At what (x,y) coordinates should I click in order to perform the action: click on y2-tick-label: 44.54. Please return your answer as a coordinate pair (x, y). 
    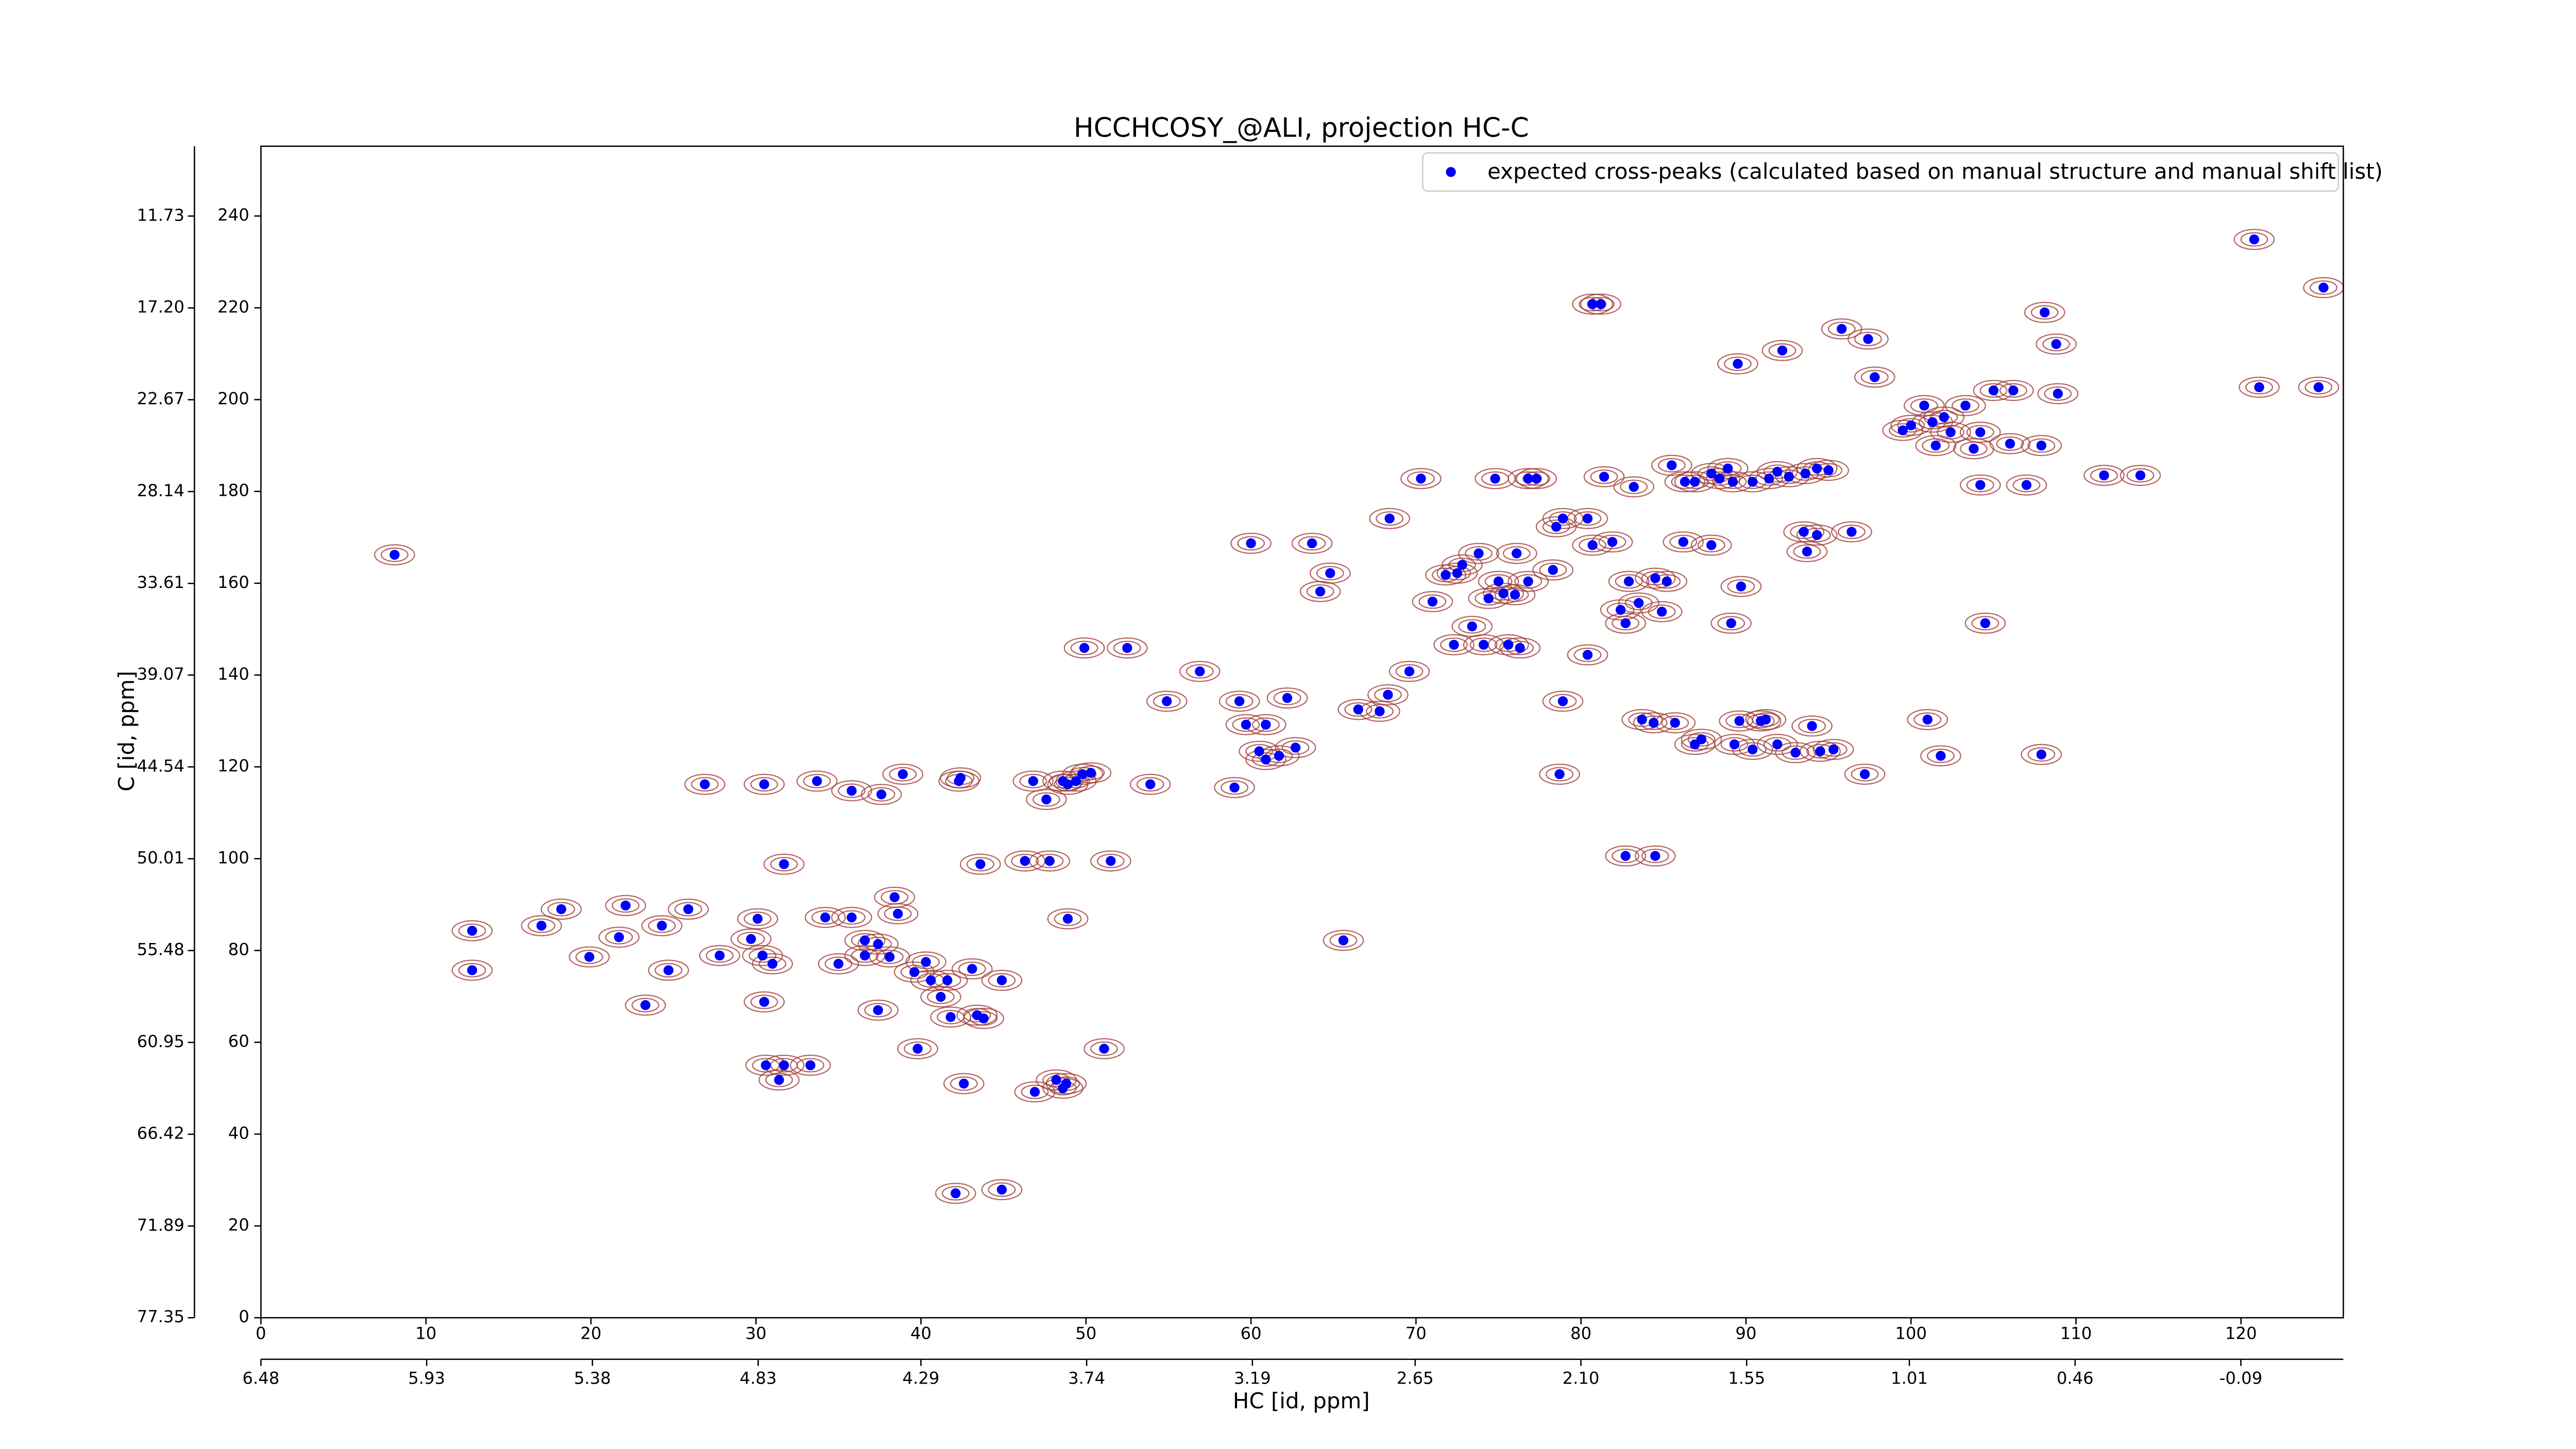
    Looking at the image, I should click on (160, 766).